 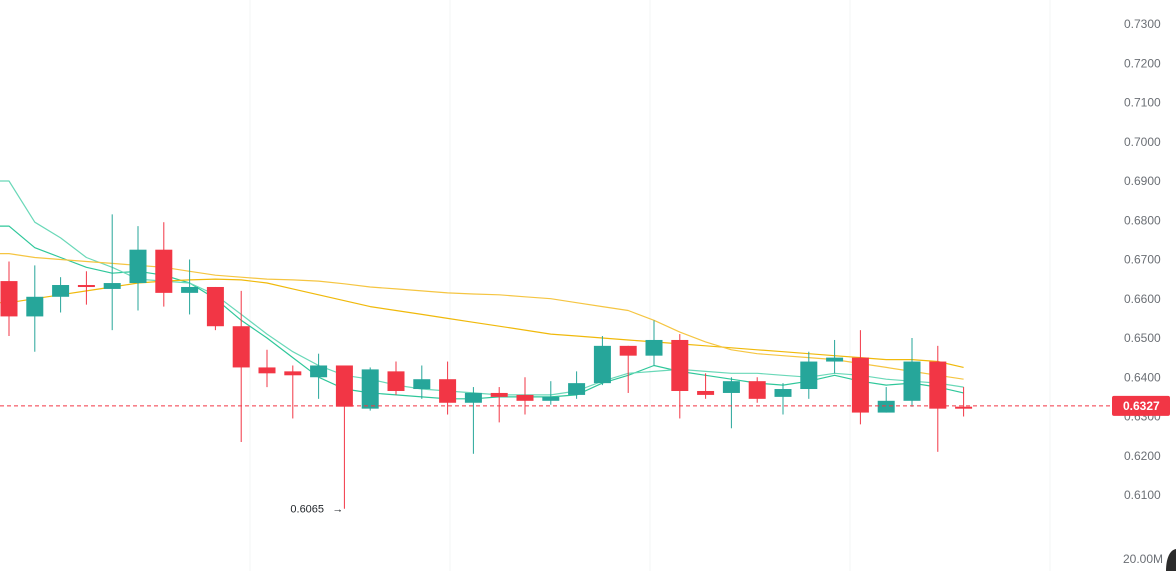 I want to click on low-marker: 0.6065 →, so click(x=316, y=510).